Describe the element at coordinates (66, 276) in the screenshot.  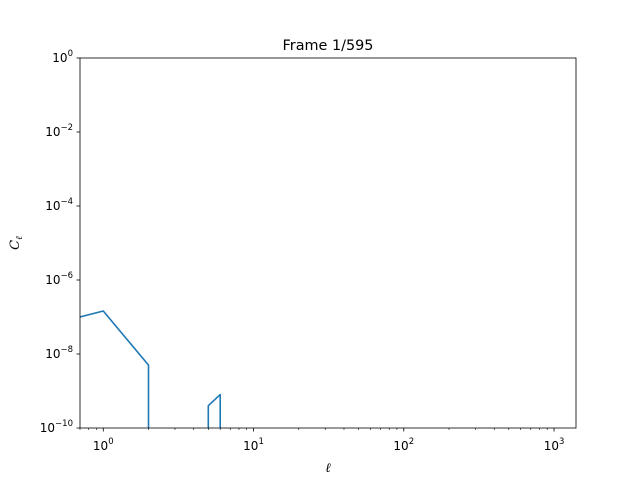
I see `y-tick-label-exponent: −6` at that location.